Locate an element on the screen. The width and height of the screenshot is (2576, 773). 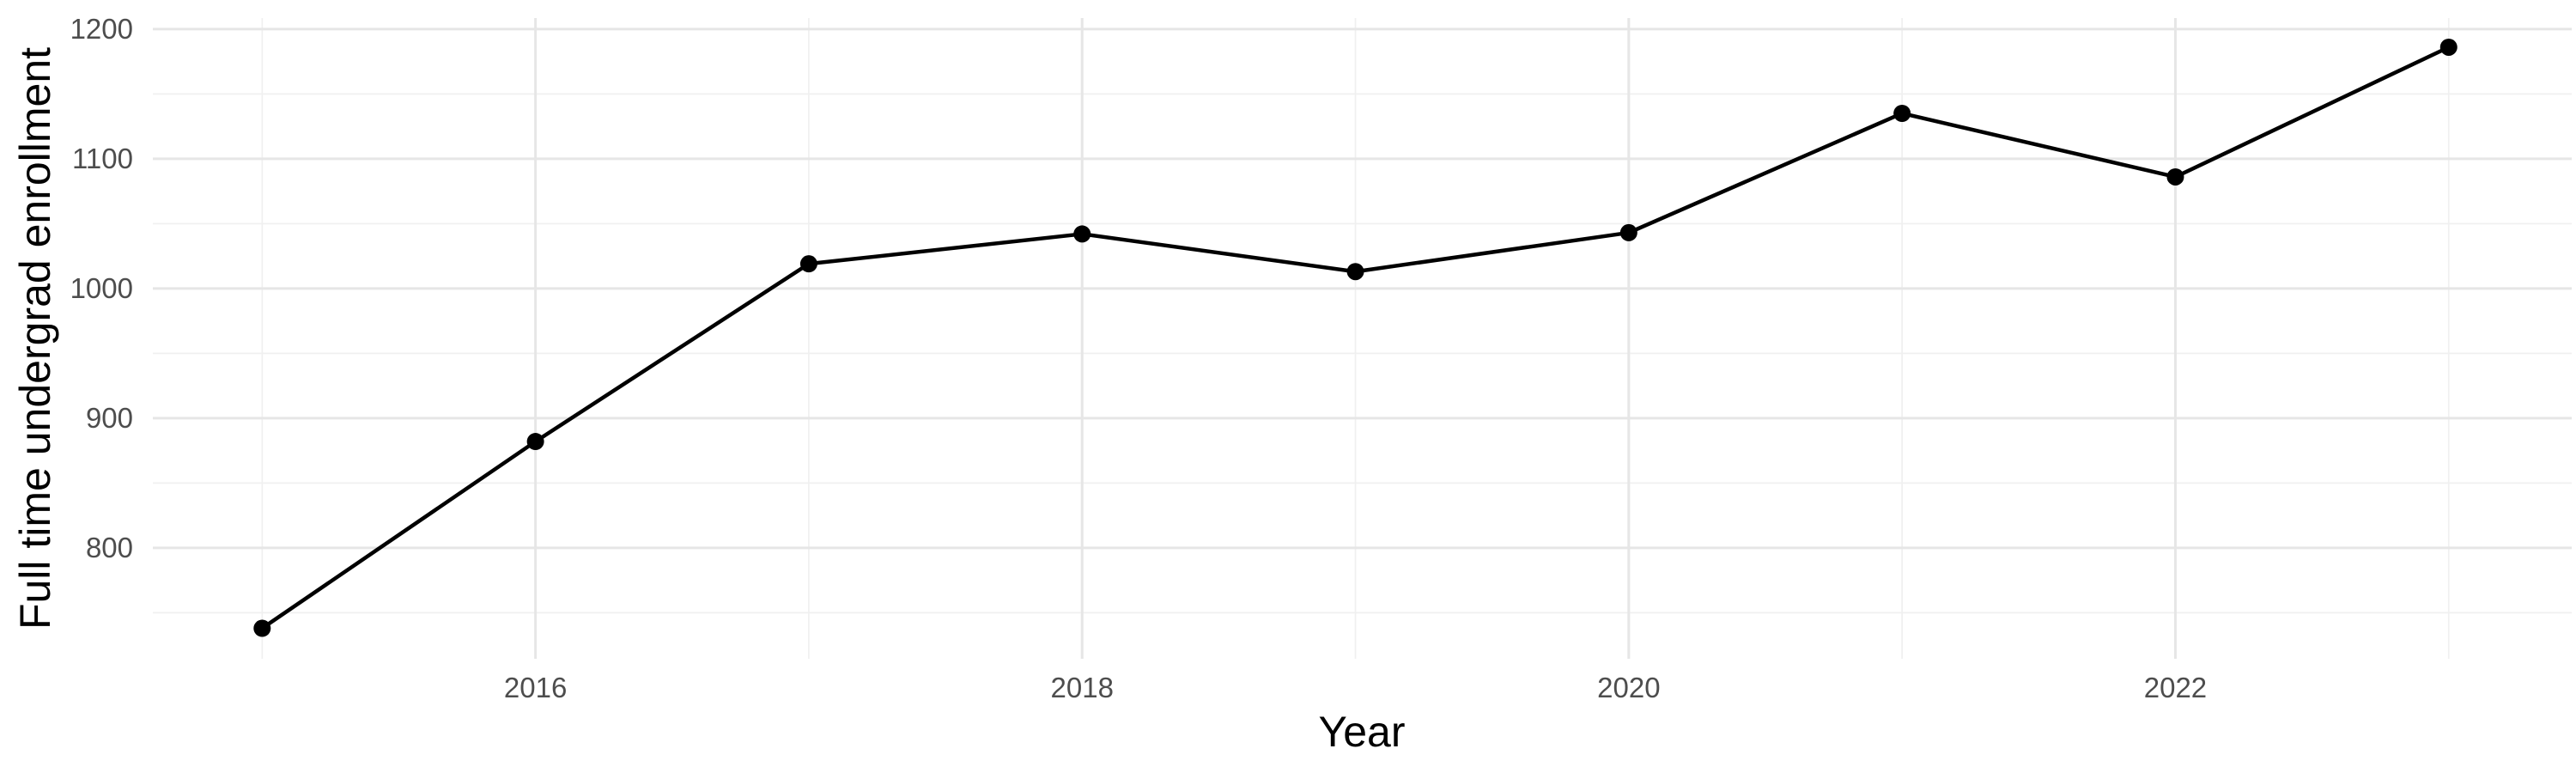
y-tick-label: 1000 is located at coordinates (101, 287).